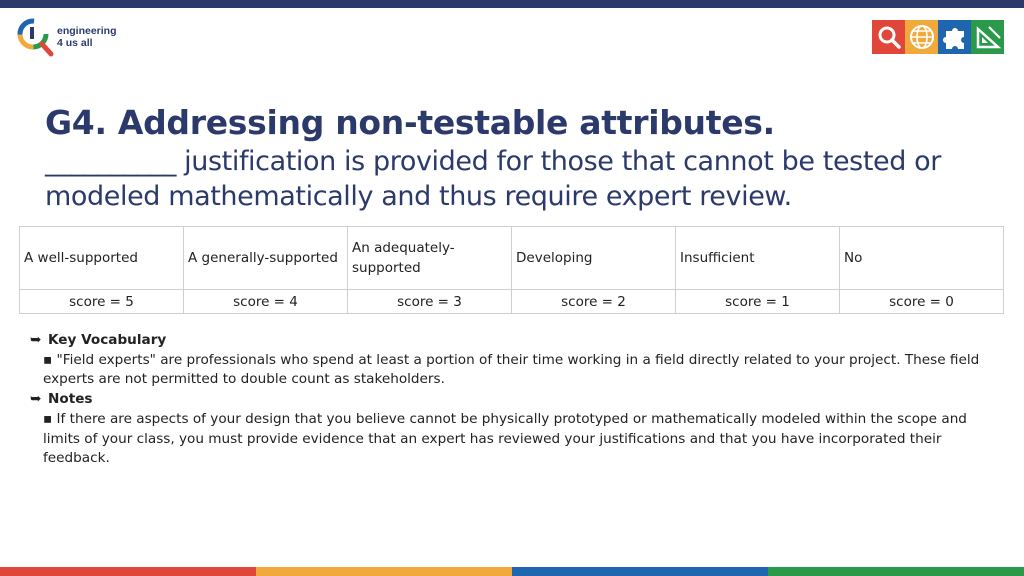 This screenshot has height=576, width=1024. What do you see at coordinates (265, 301) in the screenshot?
I see `rubric-score-cell: score = 4` at bounding box center [265, 301].